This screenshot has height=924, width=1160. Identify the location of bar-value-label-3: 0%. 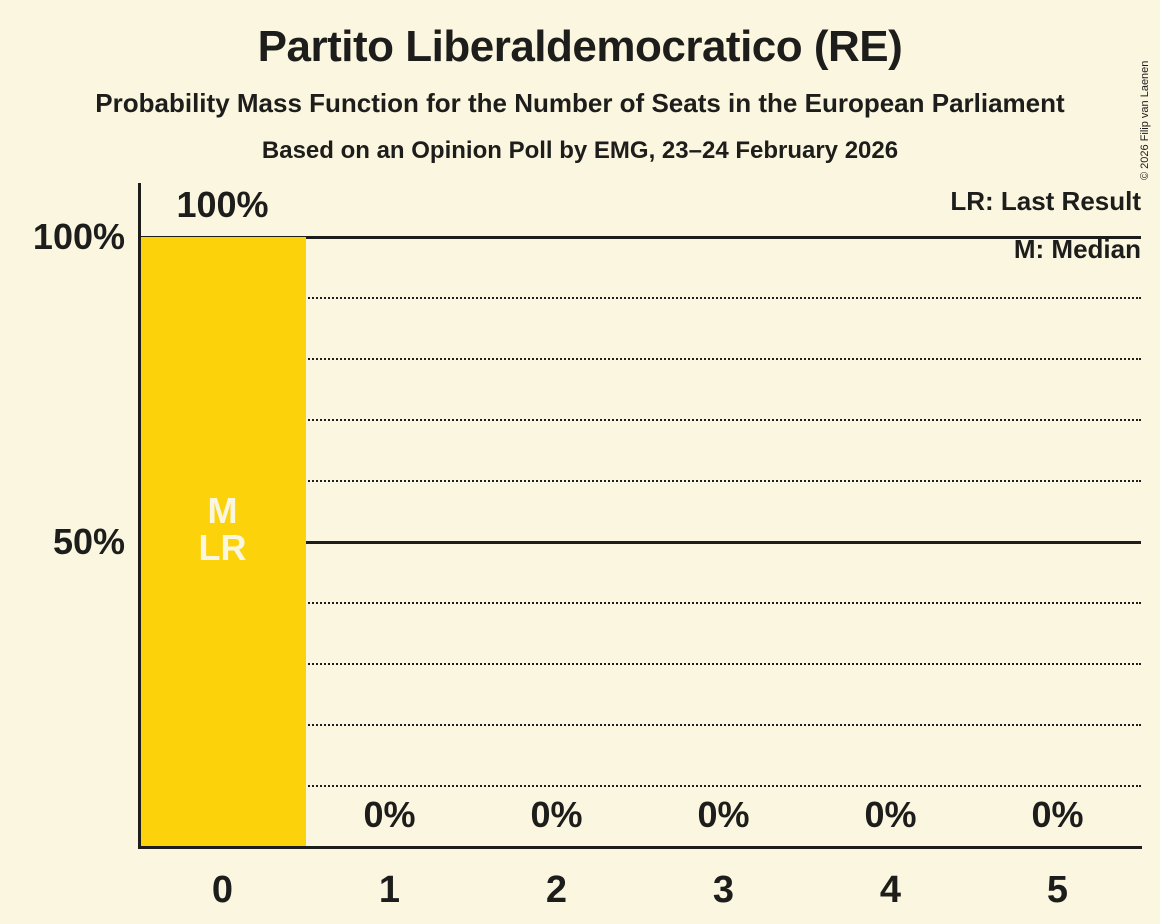
(723, 814).